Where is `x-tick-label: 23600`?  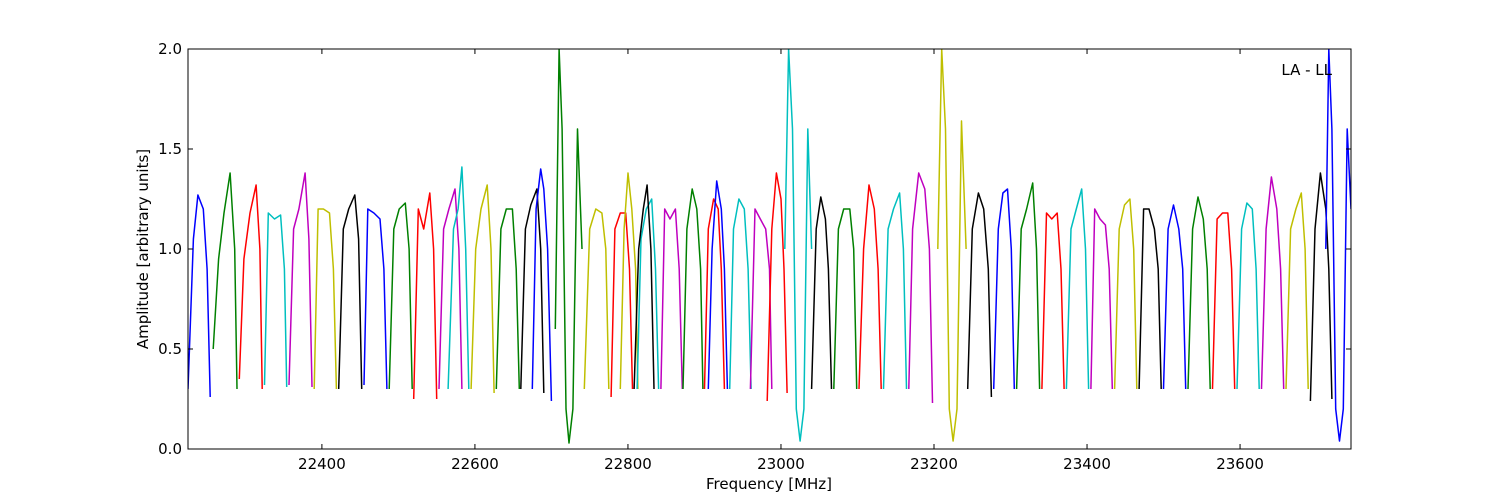 x-tick-label: 23600 is located at coordinates (1240, 464).